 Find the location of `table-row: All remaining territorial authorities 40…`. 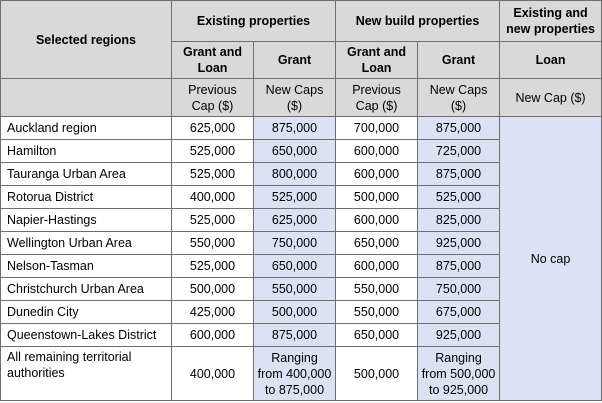

table-row: All remaining territorial authorities 40… is located at coordinates (301, 373).